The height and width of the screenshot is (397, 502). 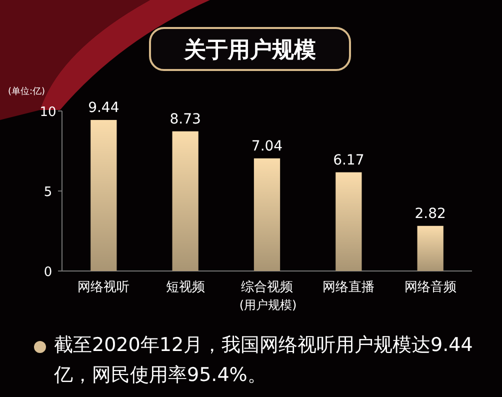 I want to click on x-tick-label: 短视频, so click(x=185, y=287).